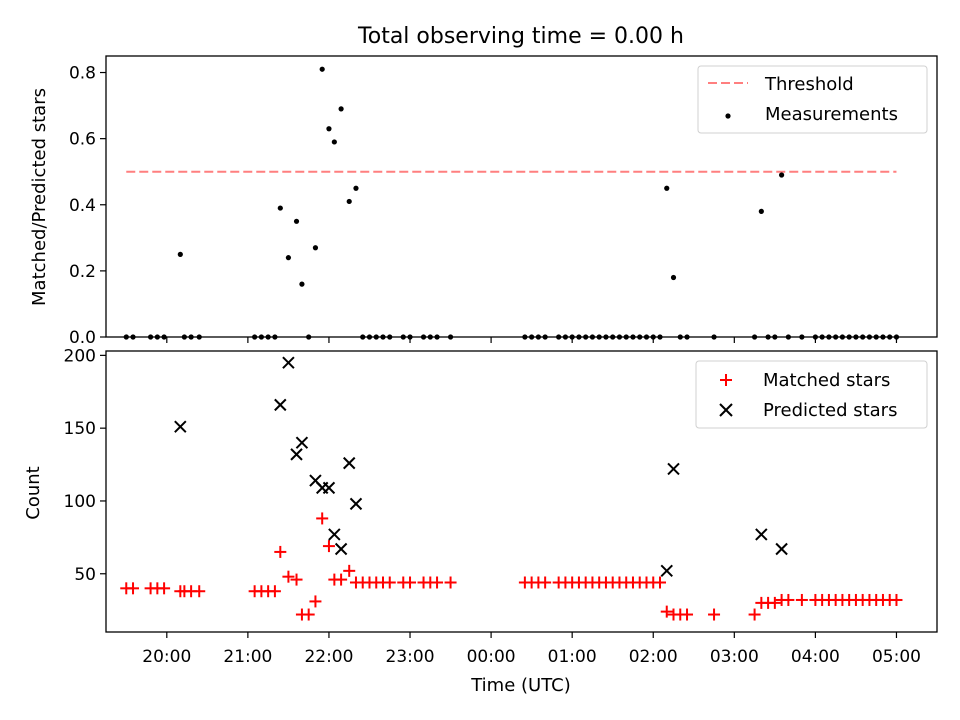 This screenshot has width=960, height=720. Describe the element at coordinates (82, 206) in the screenshot. I see `top-y-tick-label: 0.4` at that location.